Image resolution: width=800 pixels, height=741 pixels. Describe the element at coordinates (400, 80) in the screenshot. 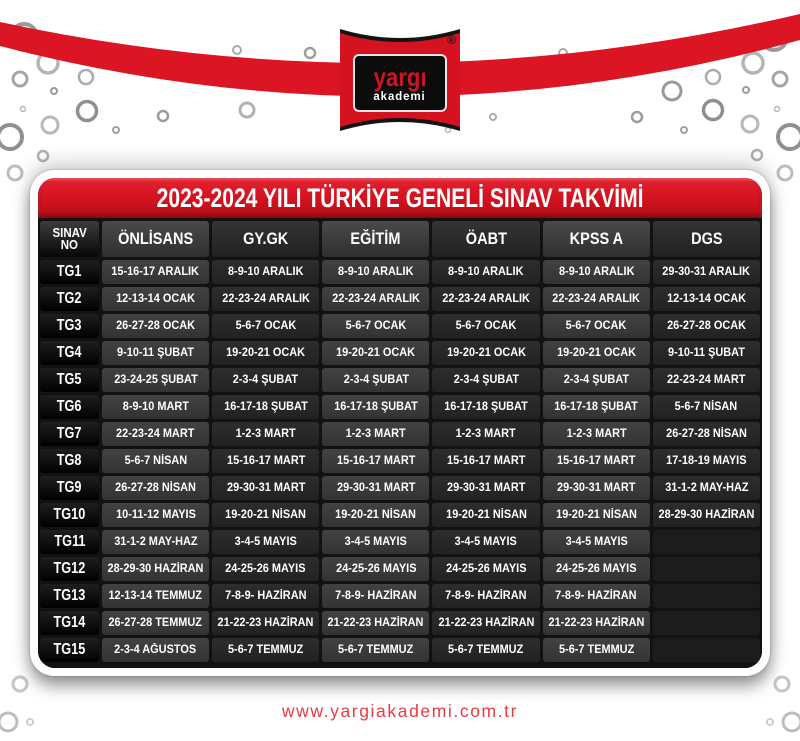

I see `brand-logo: ® yargı akademi` at that location.